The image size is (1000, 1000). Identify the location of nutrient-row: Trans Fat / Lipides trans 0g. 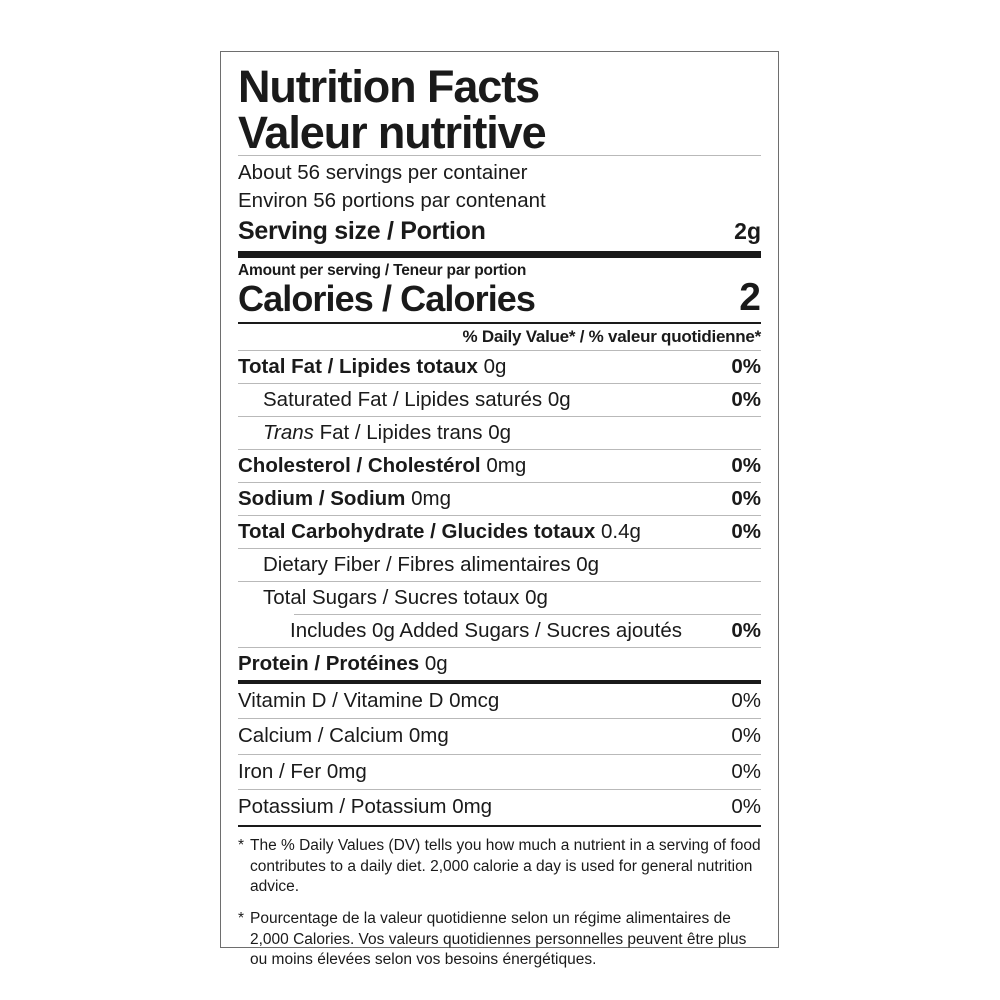
(499, 433).